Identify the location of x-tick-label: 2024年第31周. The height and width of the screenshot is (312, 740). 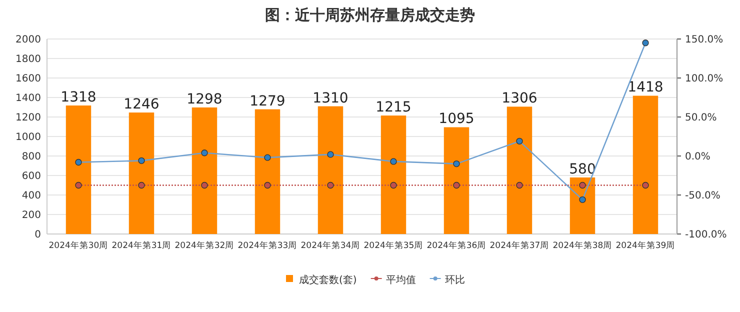
(142, 245).